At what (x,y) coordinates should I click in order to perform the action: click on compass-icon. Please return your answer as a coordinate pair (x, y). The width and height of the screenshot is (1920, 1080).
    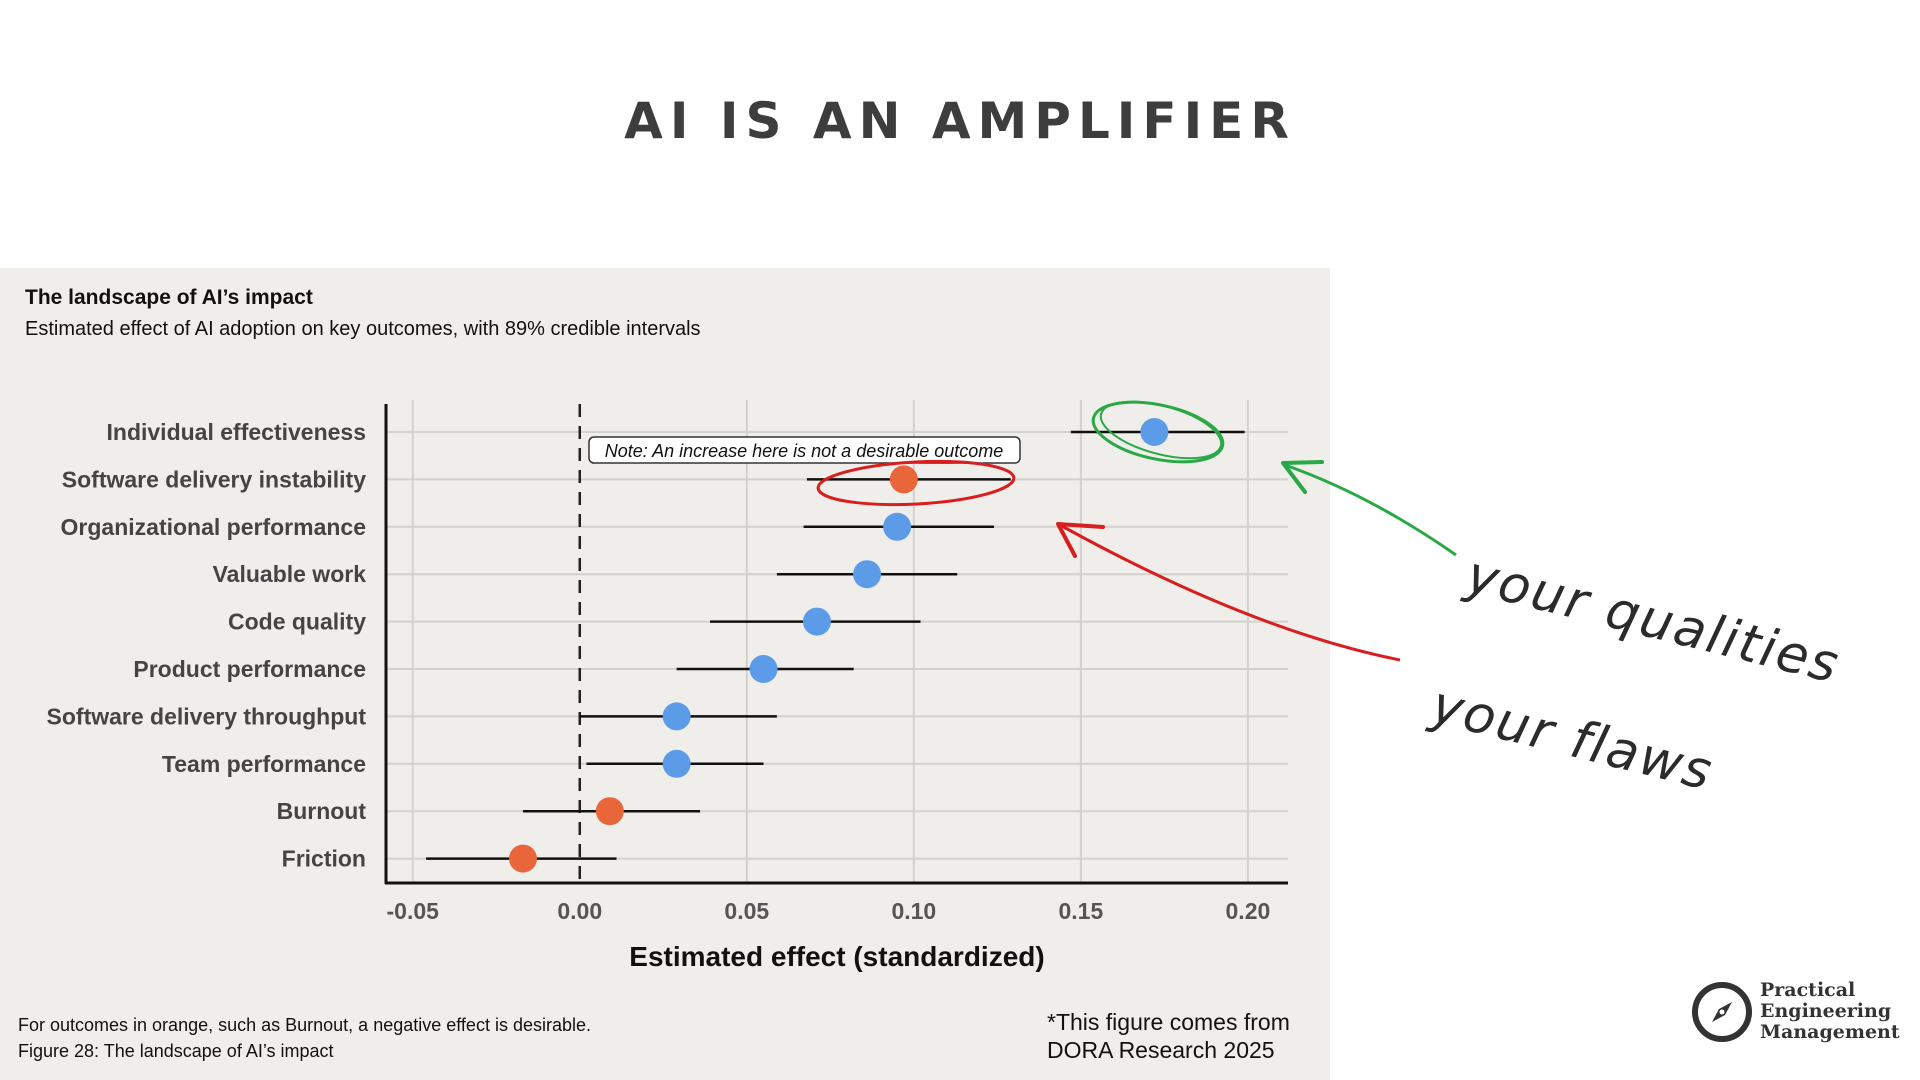
    Looking at the image, I should click on (1722, 1012).